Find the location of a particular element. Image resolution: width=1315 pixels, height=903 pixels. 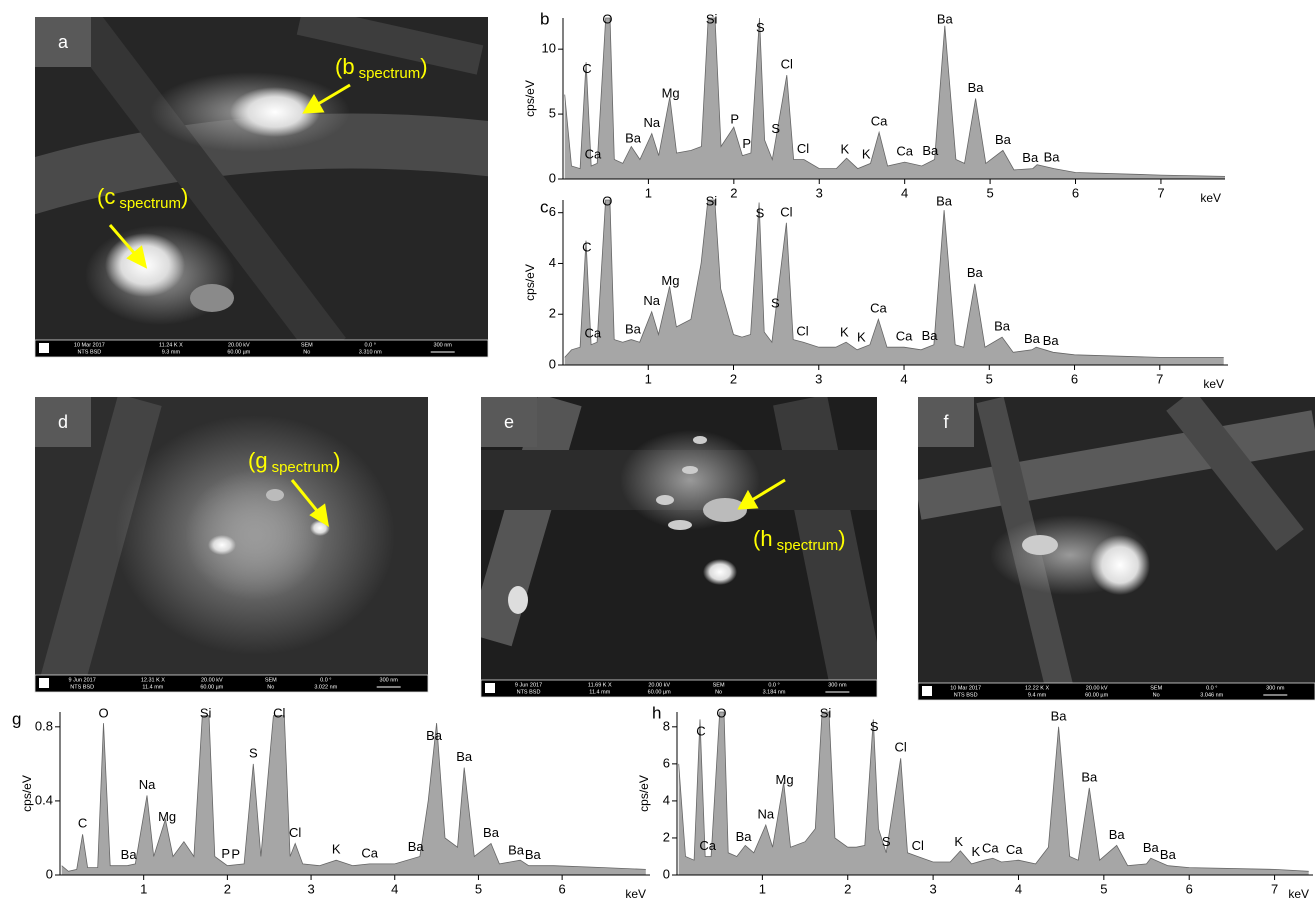

y-tick-label: 2 is located at coordinates (552, 313).